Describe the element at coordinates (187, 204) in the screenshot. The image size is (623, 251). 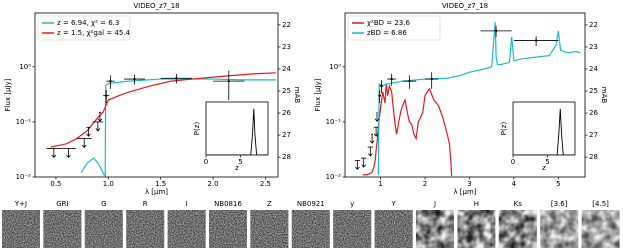
I see `cutout-label: I` at that location.